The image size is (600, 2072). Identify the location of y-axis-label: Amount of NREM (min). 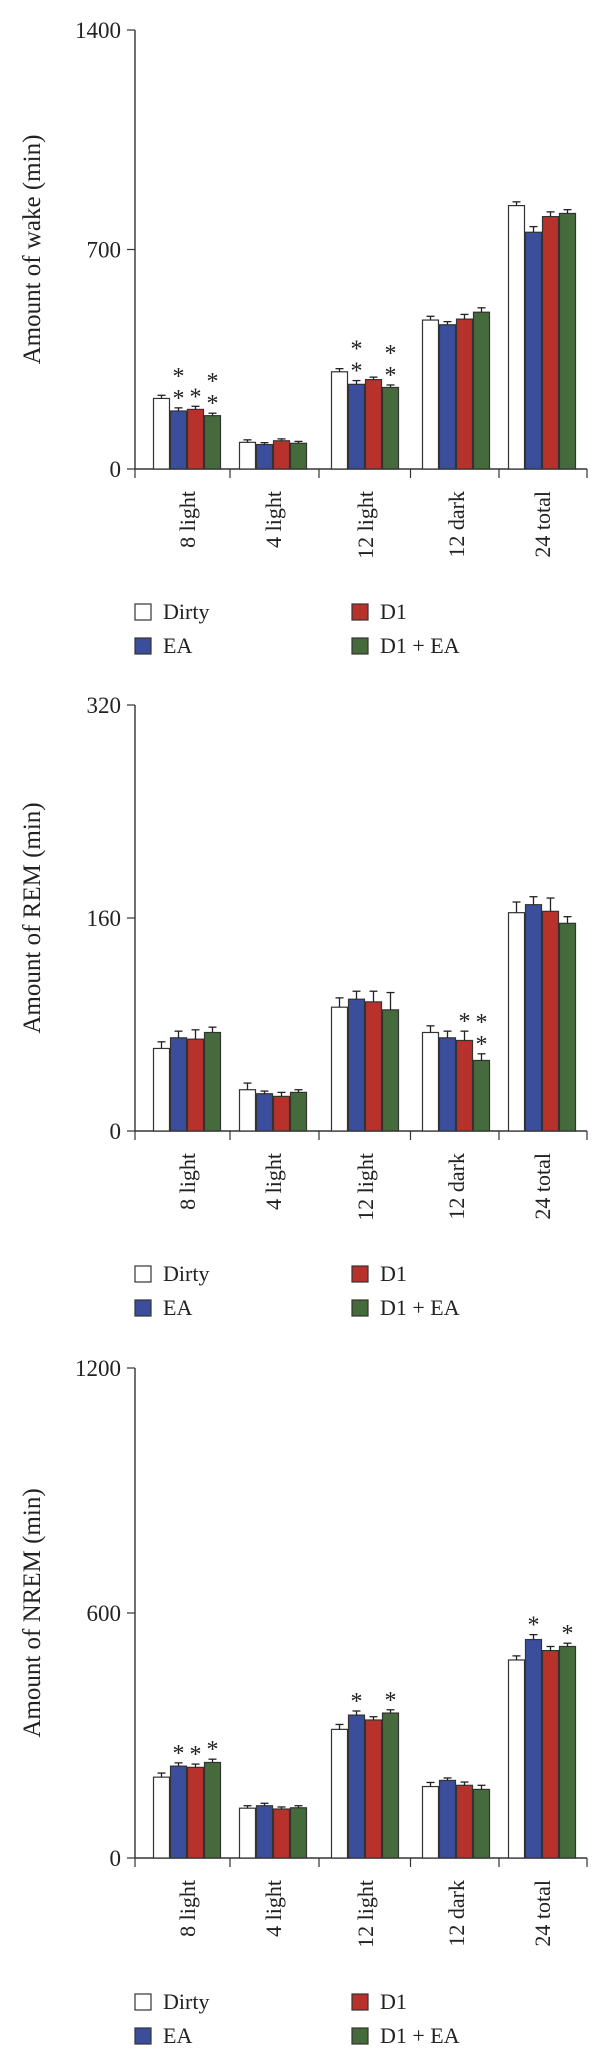
(32, 1612).